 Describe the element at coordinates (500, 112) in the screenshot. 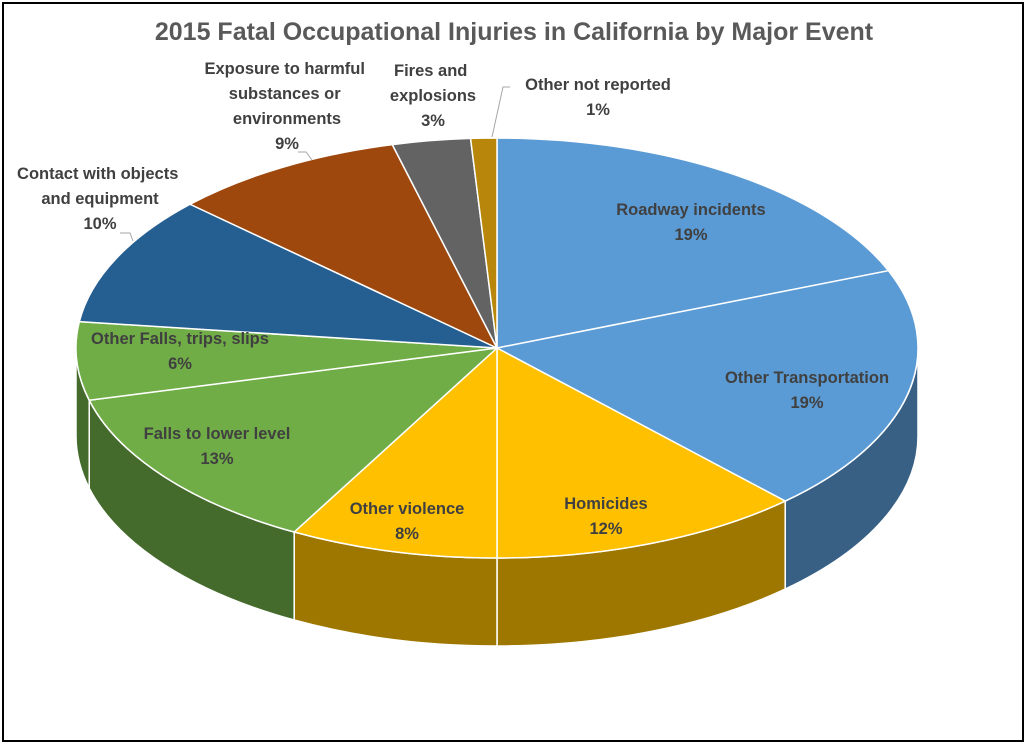

I see `leader-other-not-reported` at that location.